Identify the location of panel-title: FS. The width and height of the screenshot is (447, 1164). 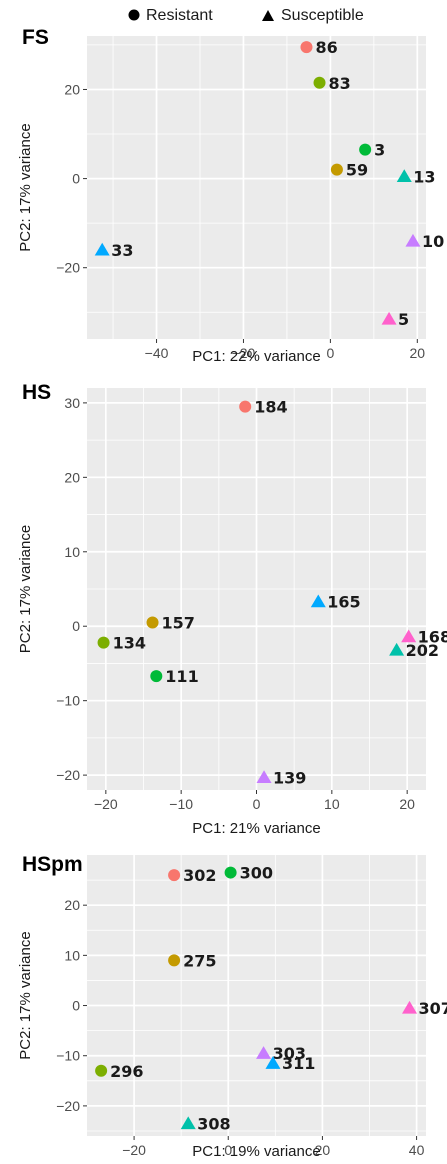
(35, 37).